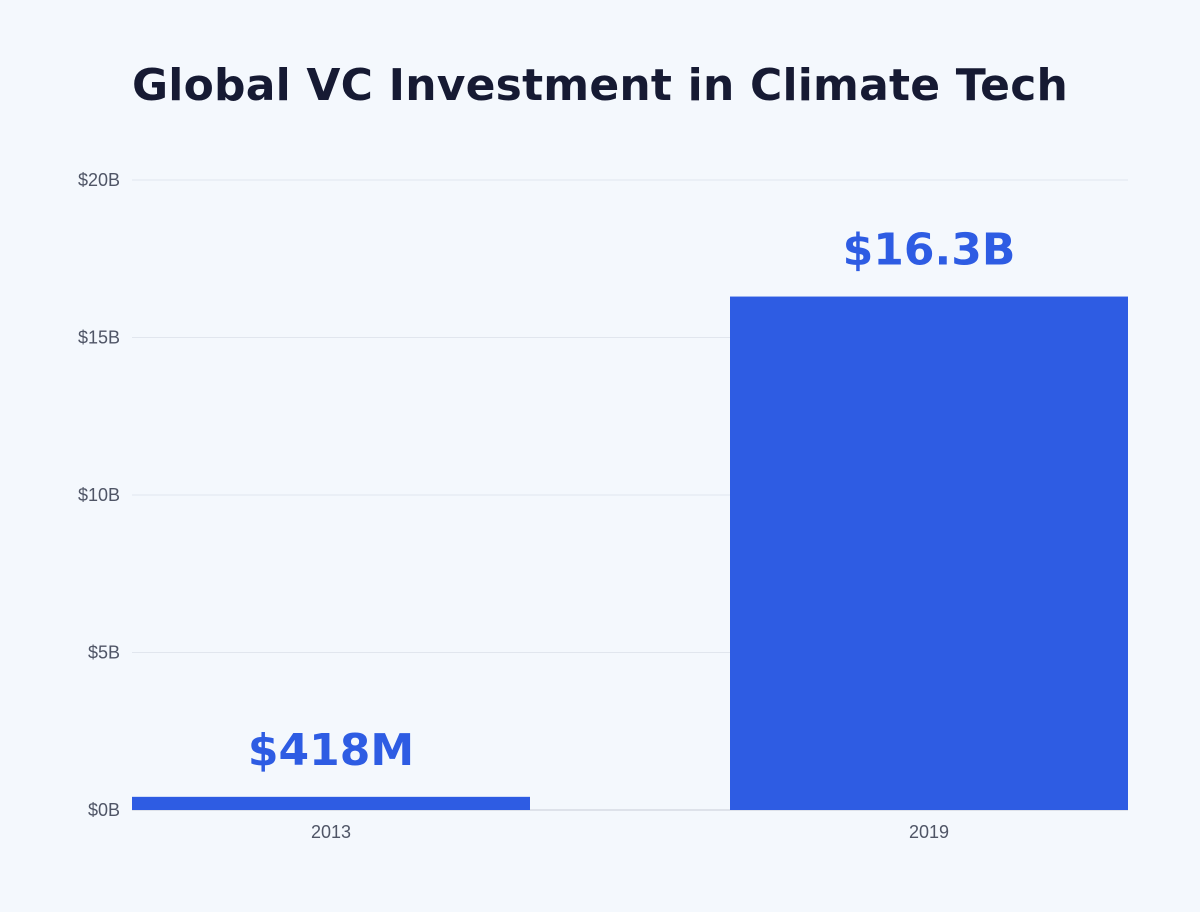  Describe the element at coordinates (630, 832) in the screenshot. I see `x-axis: 2013 2019` at that location.